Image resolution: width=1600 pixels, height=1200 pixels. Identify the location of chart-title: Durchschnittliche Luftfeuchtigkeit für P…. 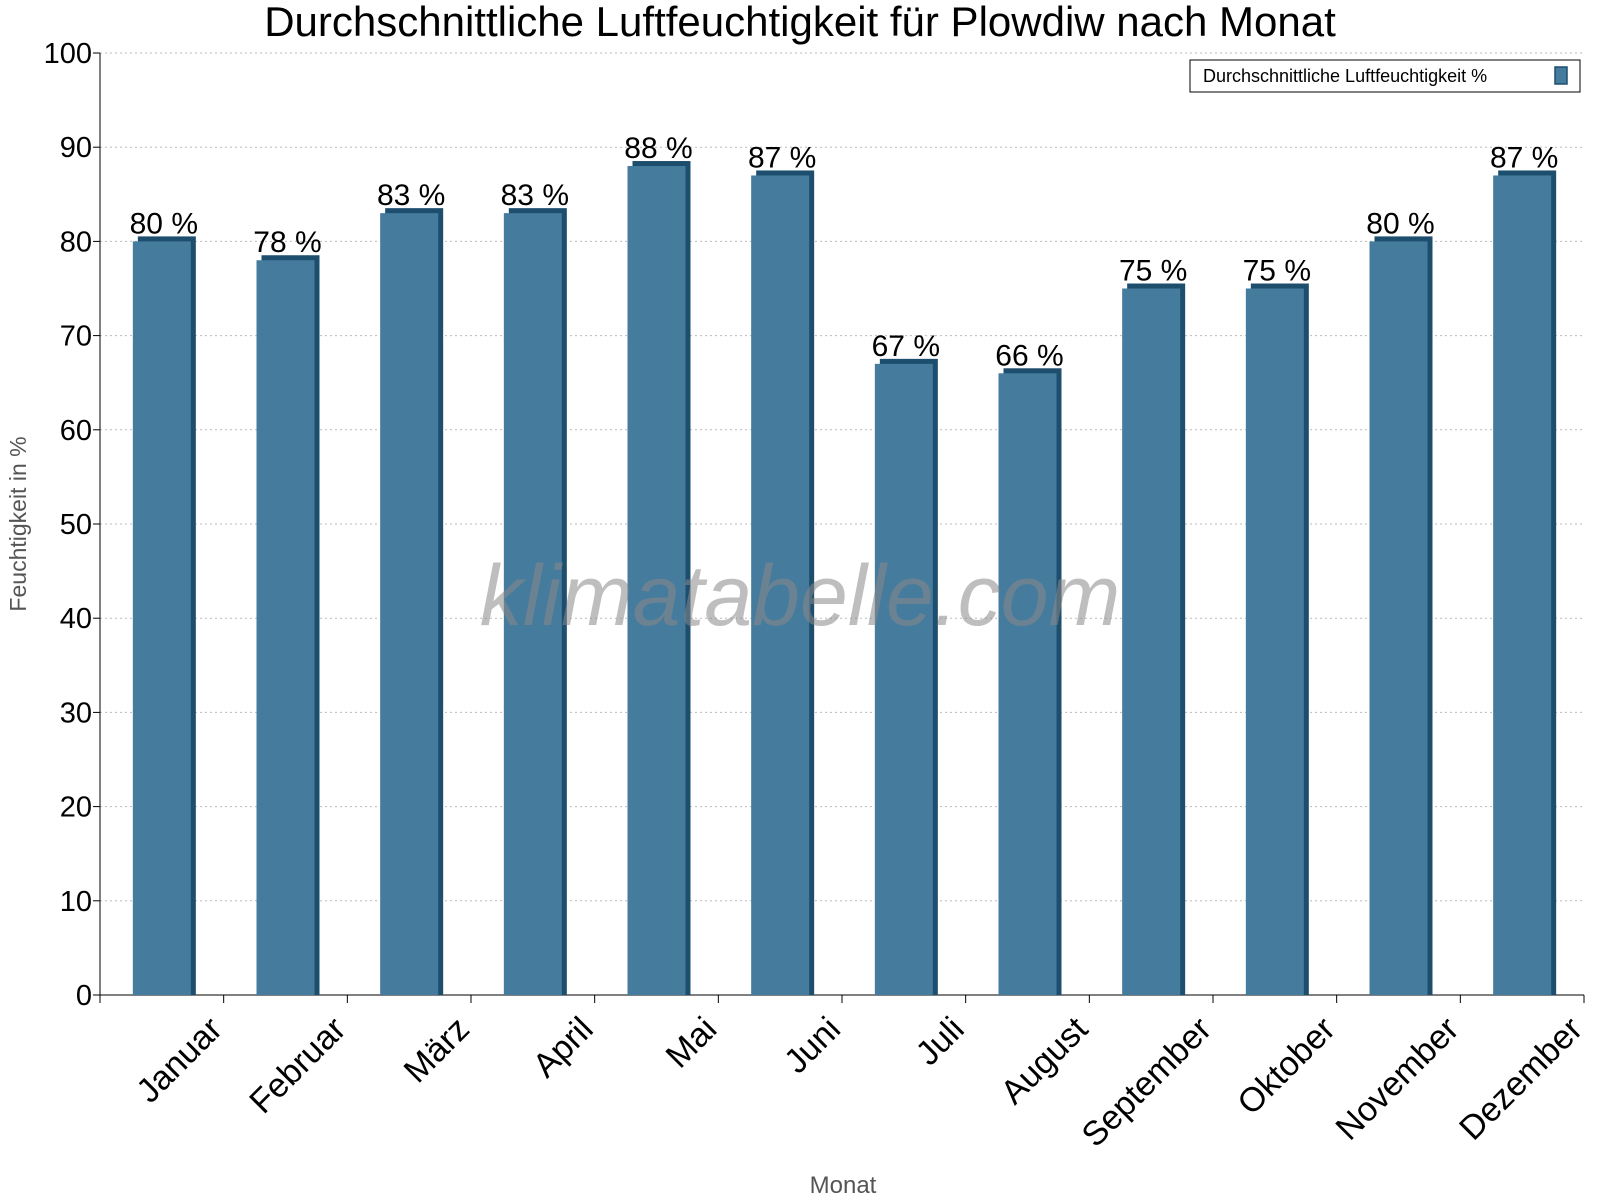
(800, 22).